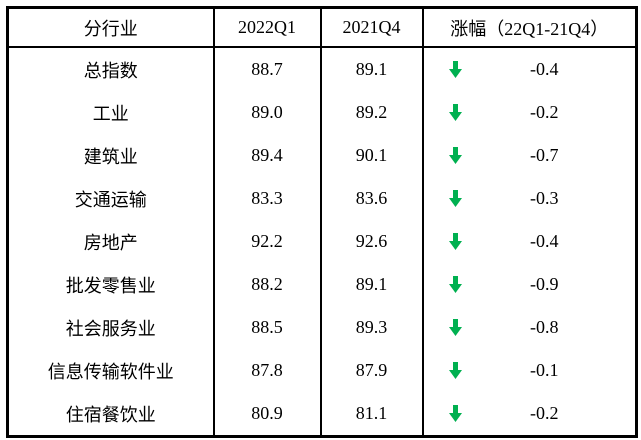 The height and width of the screenshot is (440, 641). I want to click on change-cell-content: -0.3, so click(530, 198).